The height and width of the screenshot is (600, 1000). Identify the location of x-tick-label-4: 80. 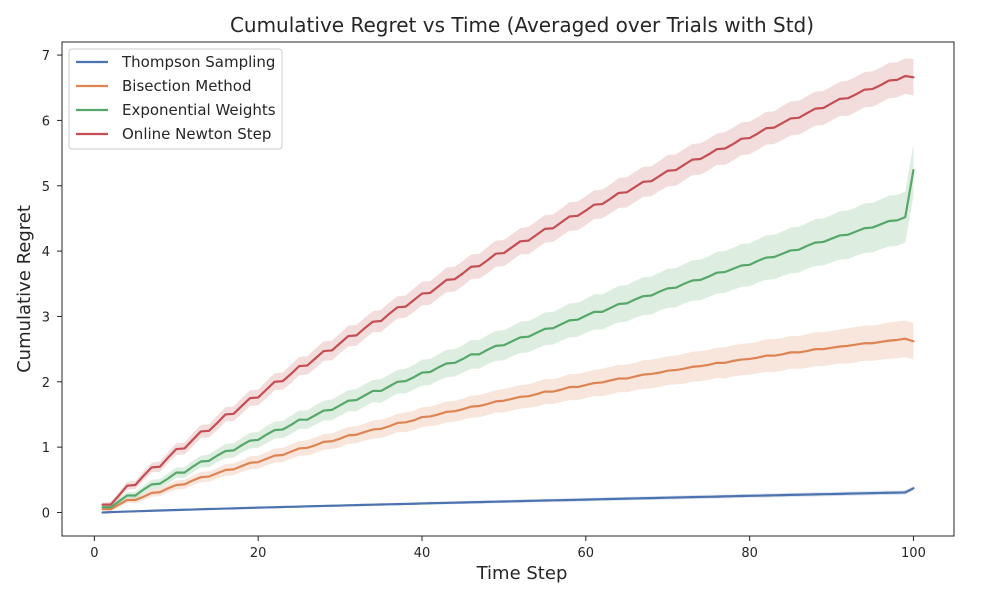
(749, 553).